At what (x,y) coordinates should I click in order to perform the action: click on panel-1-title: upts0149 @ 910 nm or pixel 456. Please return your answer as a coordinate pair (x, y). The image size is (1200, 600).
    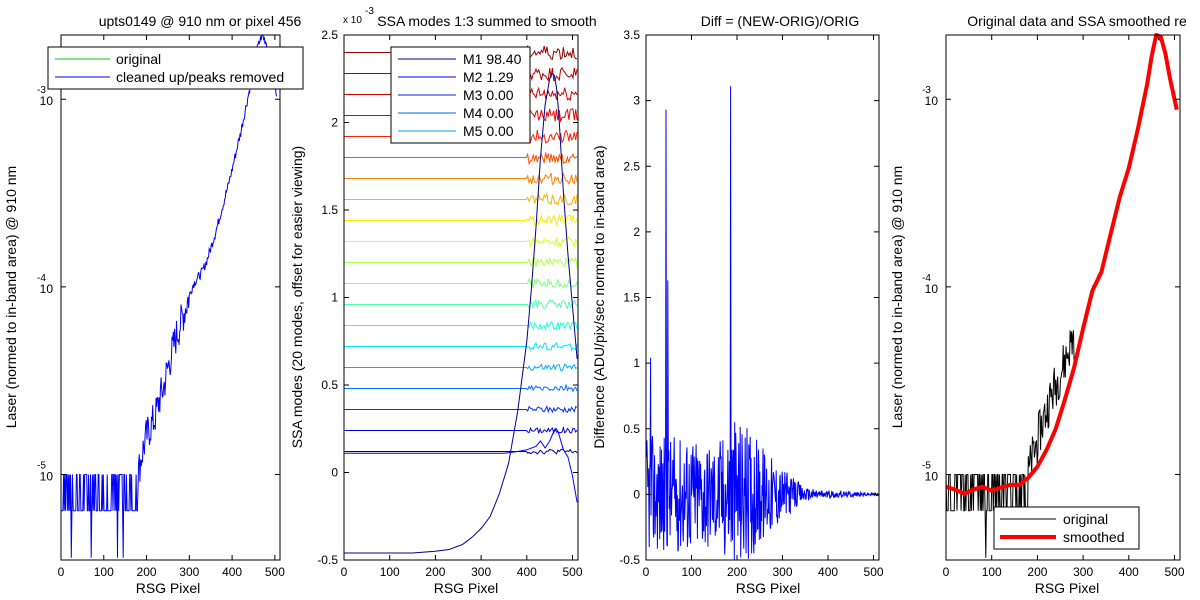
    Looking at the image, I should click on (200, 21).